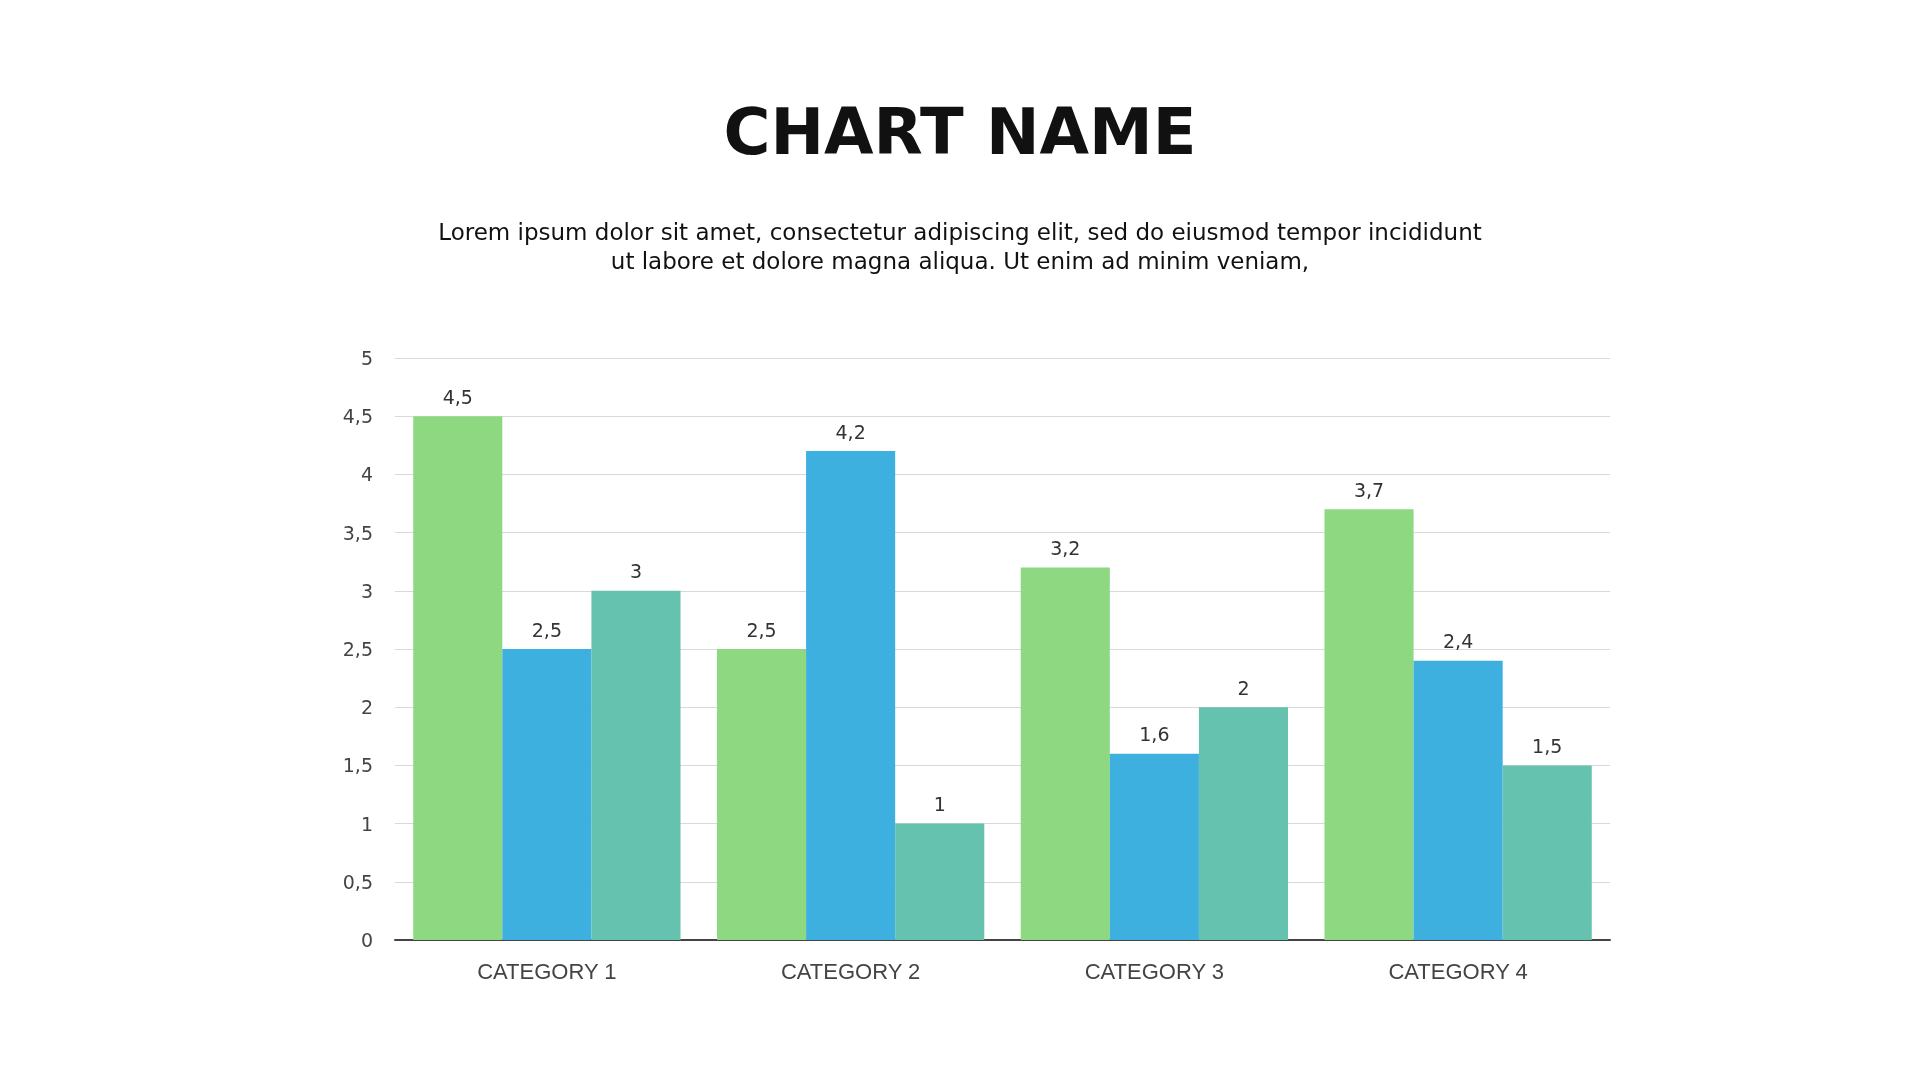 This screenshot has height=1080, width=1920. What do you see at coordinates (366, 823) in the screenshot?
I see `y-tick-label: 1` at bounding box center [366, 823].